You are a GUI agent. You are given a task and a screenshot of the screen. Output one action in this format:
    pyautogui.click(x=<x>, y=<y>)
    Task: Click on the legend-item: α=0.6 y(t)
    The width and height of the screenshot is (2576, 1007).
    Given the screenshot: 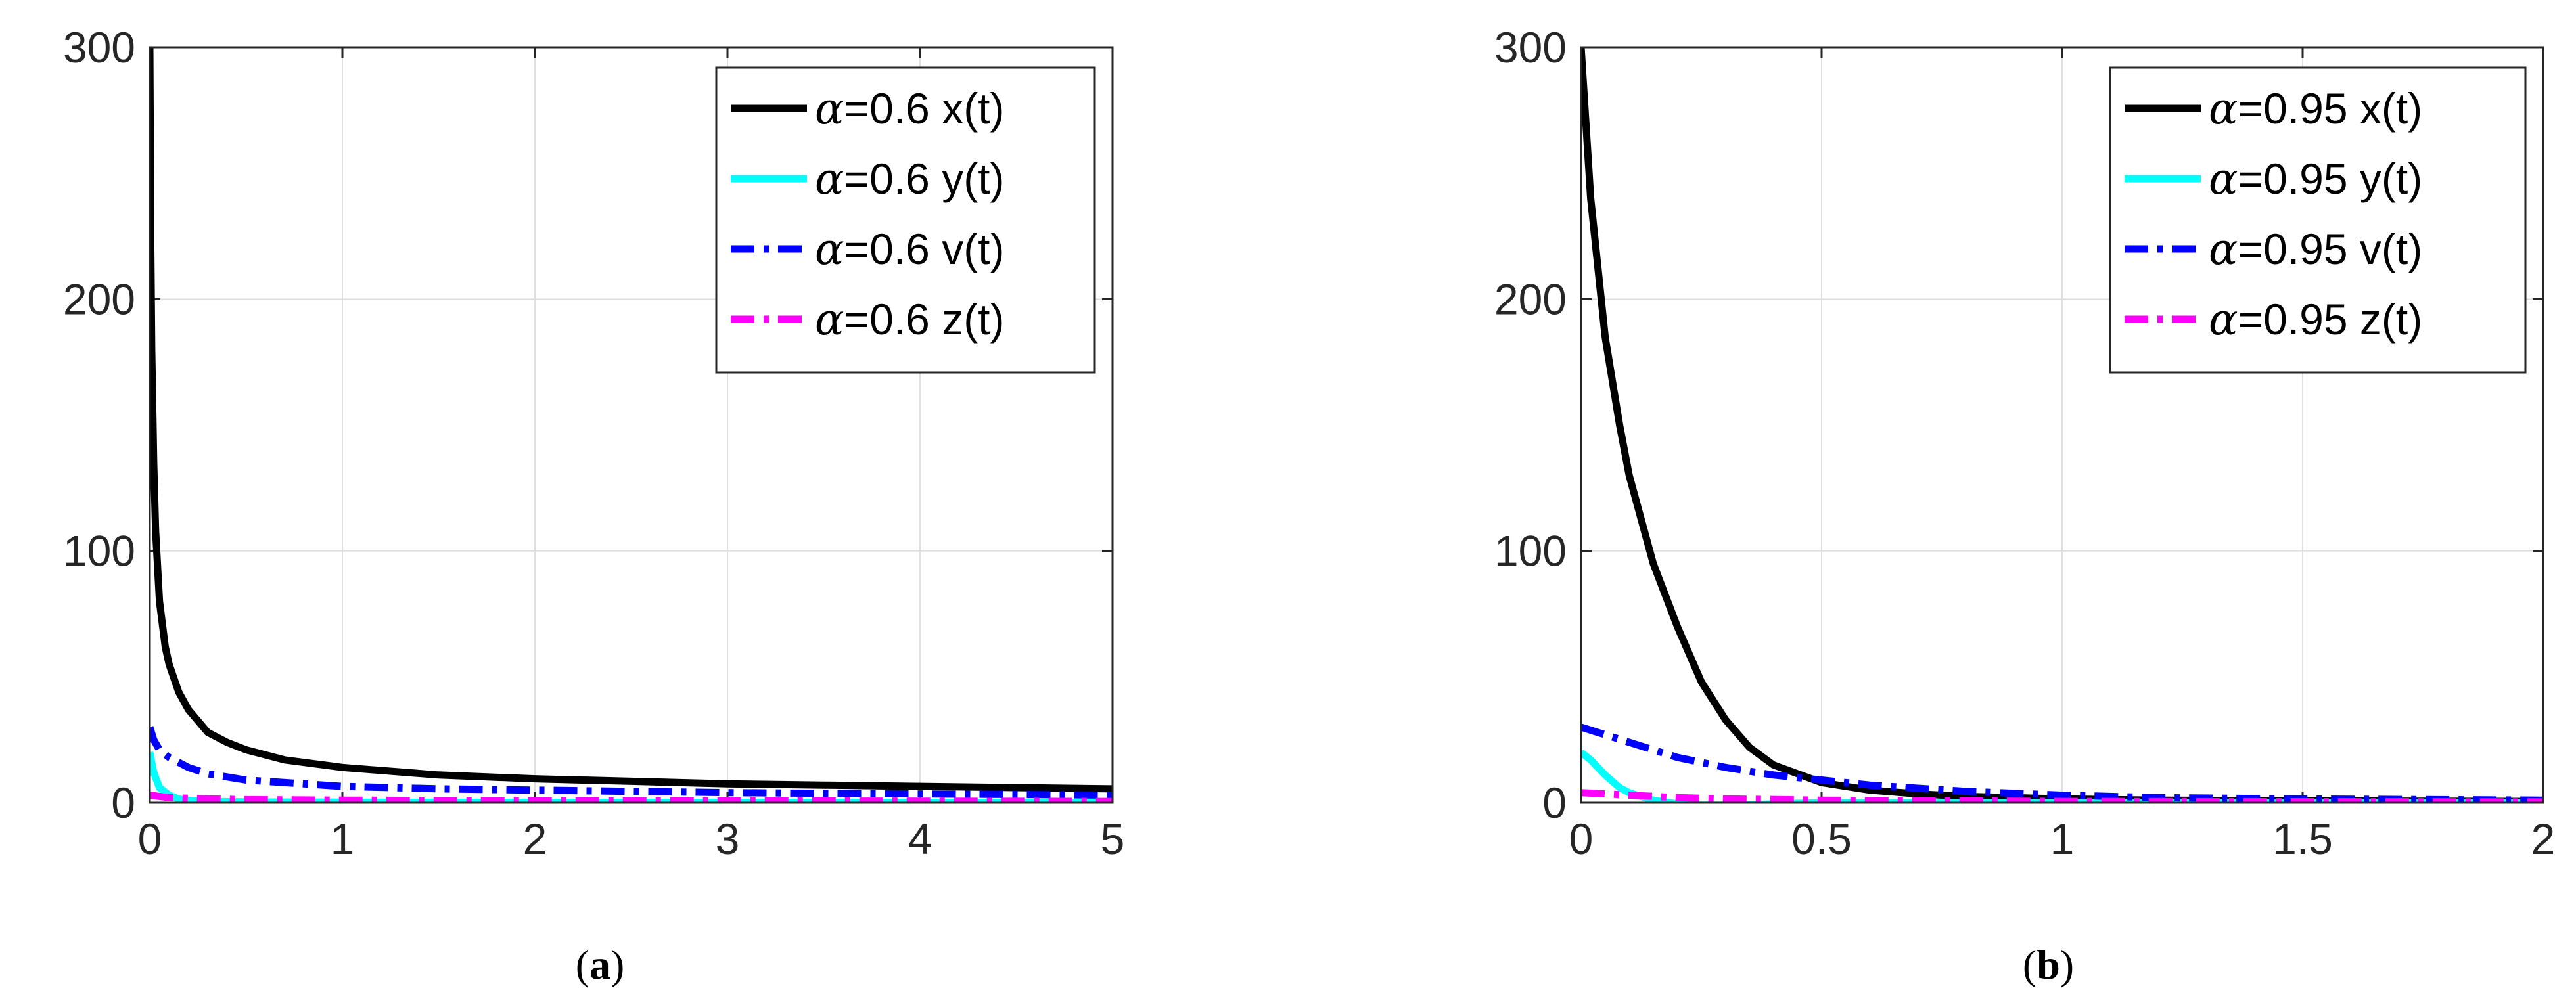 What is the action you would take?
    pyautogui.click(x=868, y=179)
    